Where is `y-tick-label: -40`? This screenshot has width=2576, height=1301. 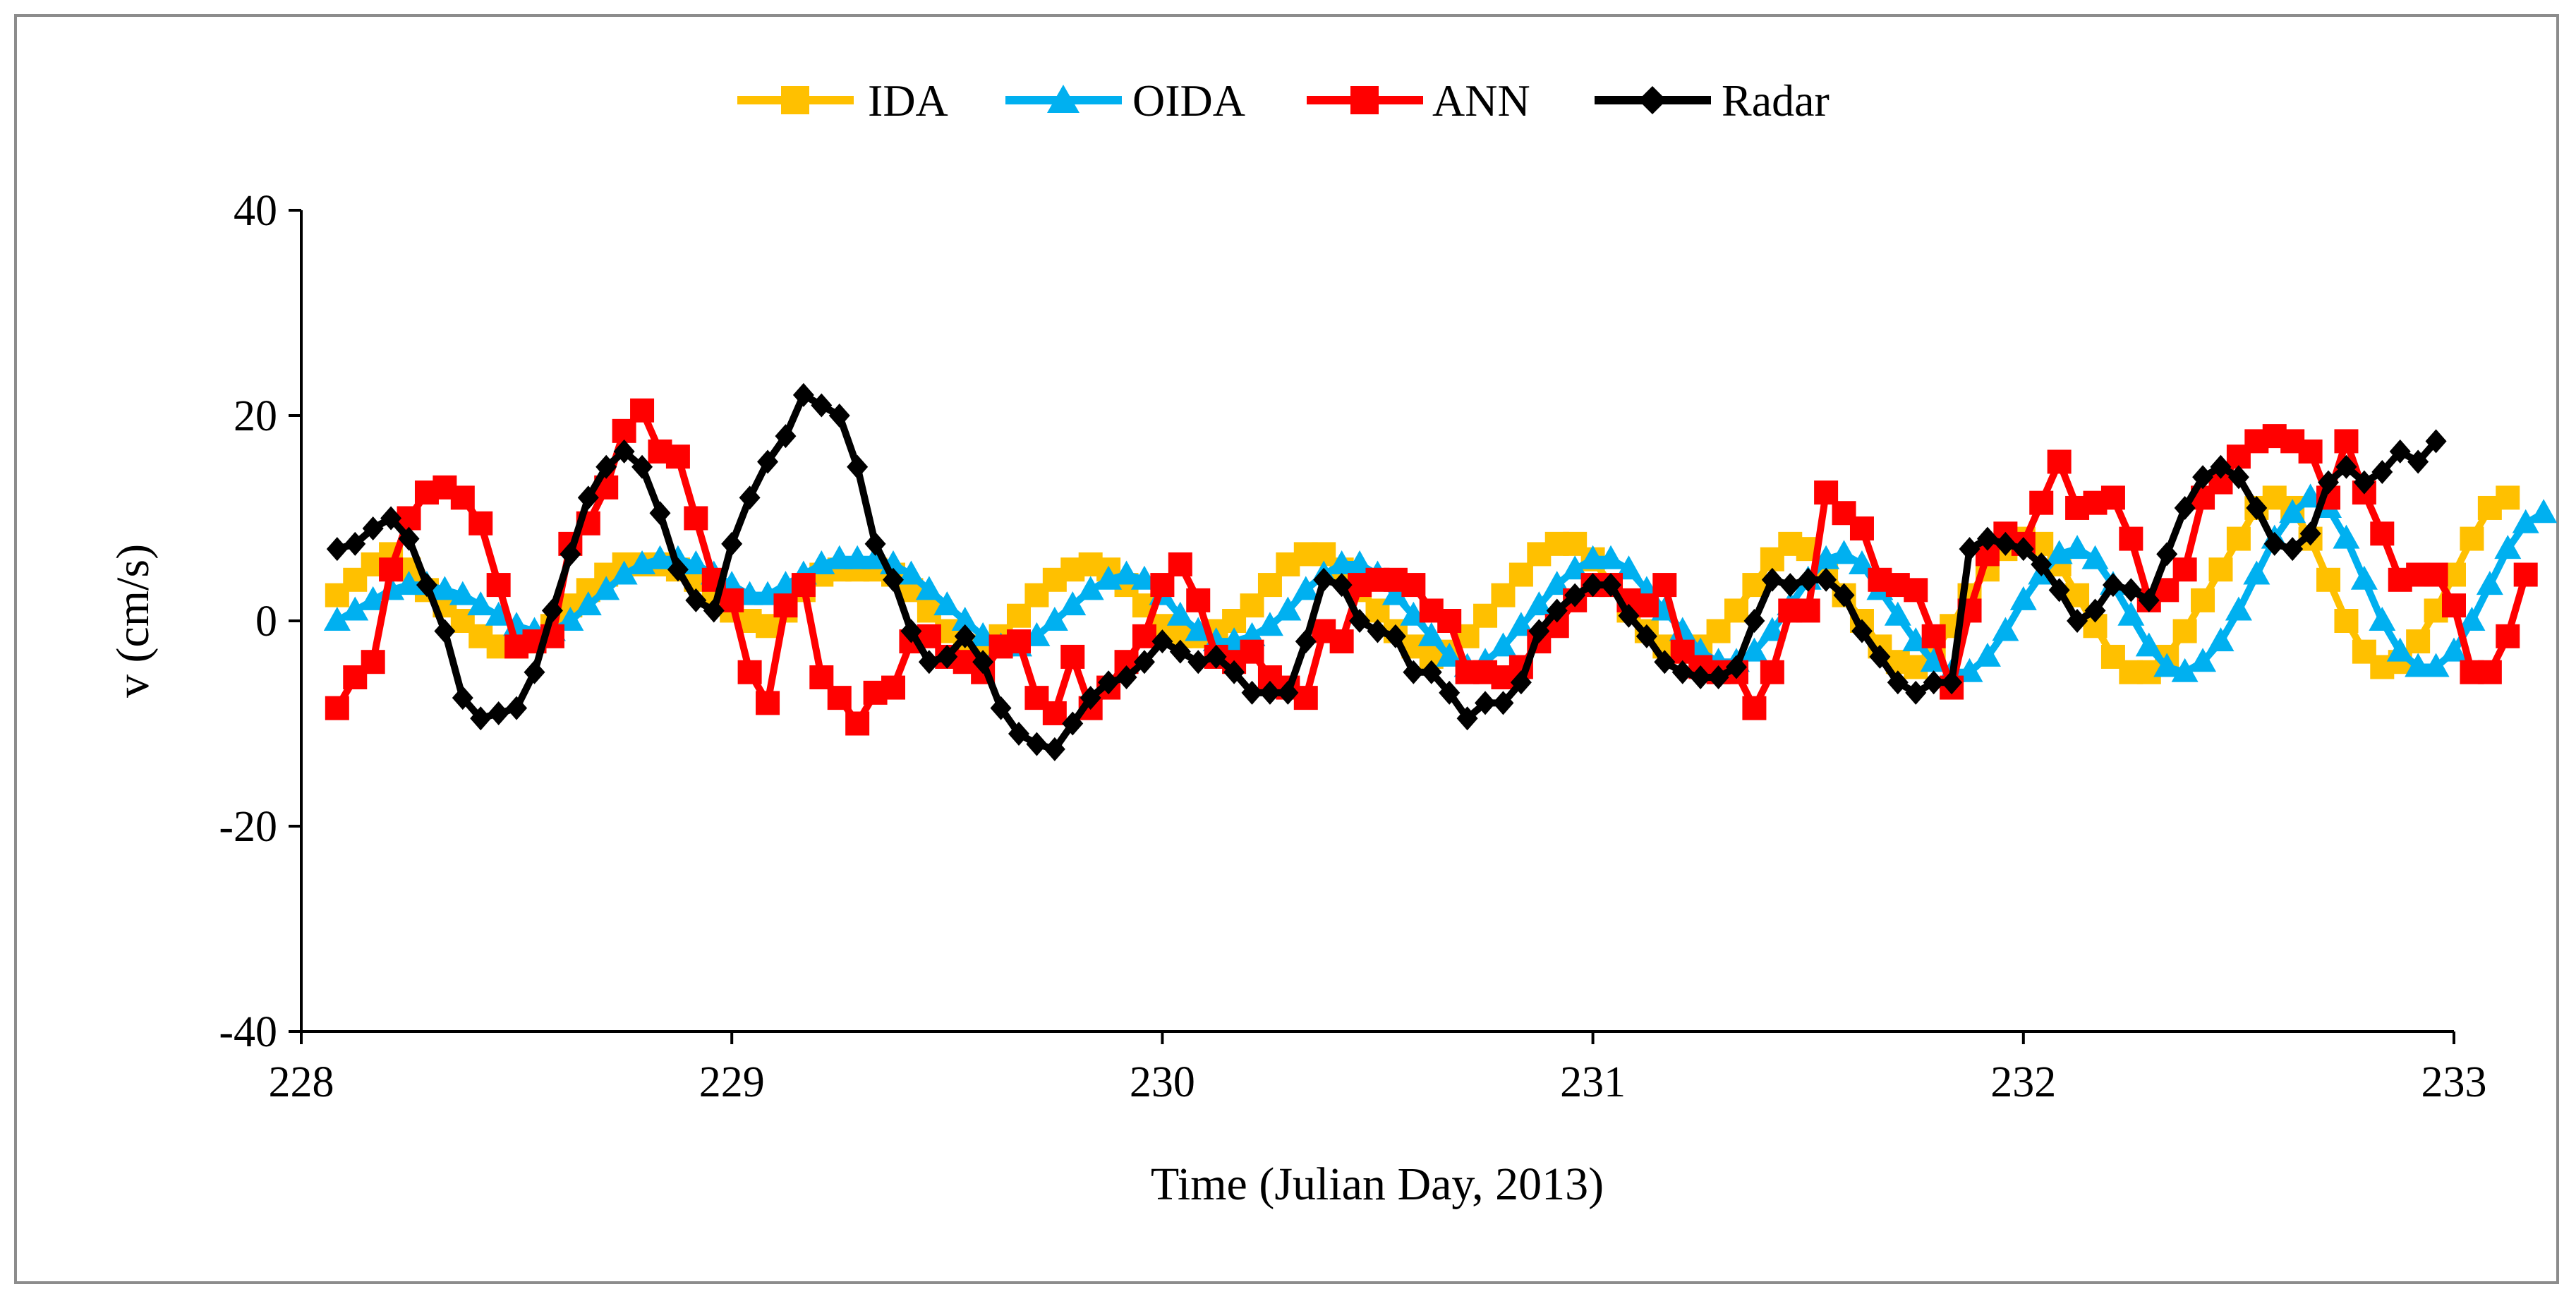
y-tick-label: -40 is located at coordinates (248, 1032).